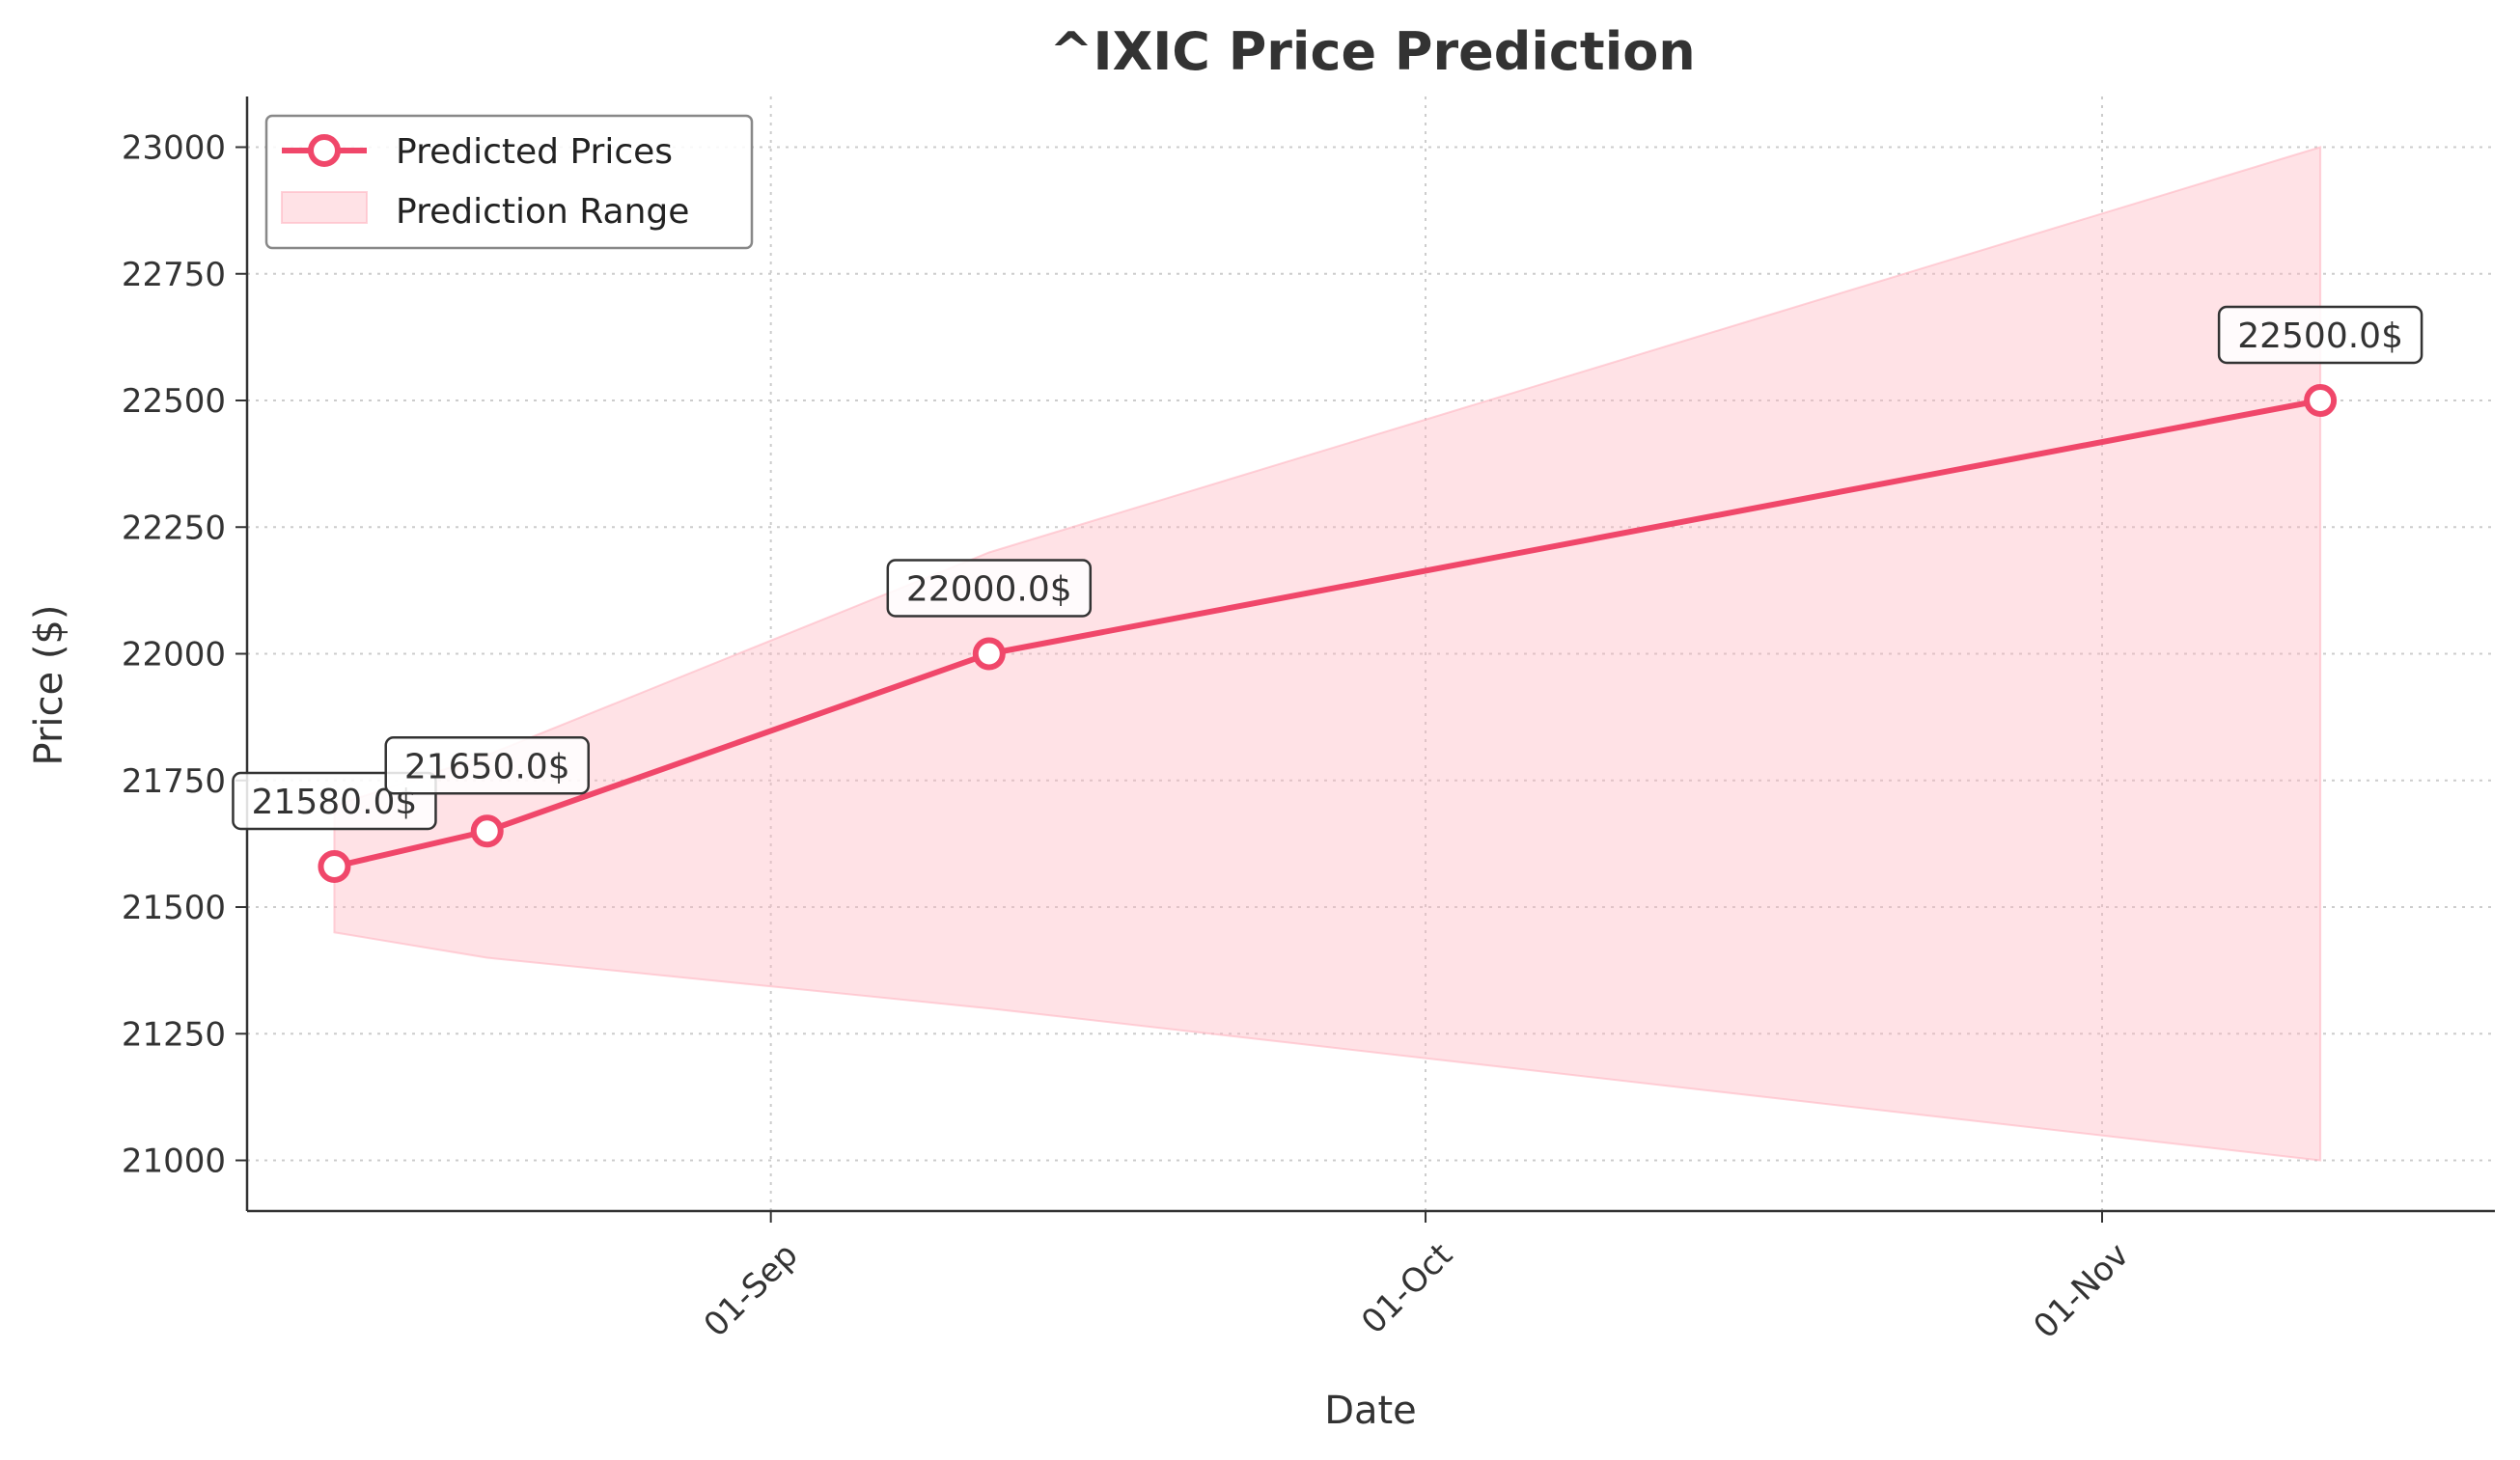  I want to click on data-label: 21650.0$, so click(487, 766).